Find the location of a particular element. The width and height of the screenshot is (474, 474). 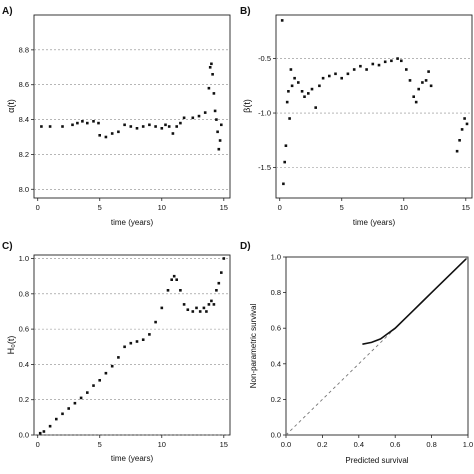

y-tick-label: 8.2 is located at coordinates (24, 154).